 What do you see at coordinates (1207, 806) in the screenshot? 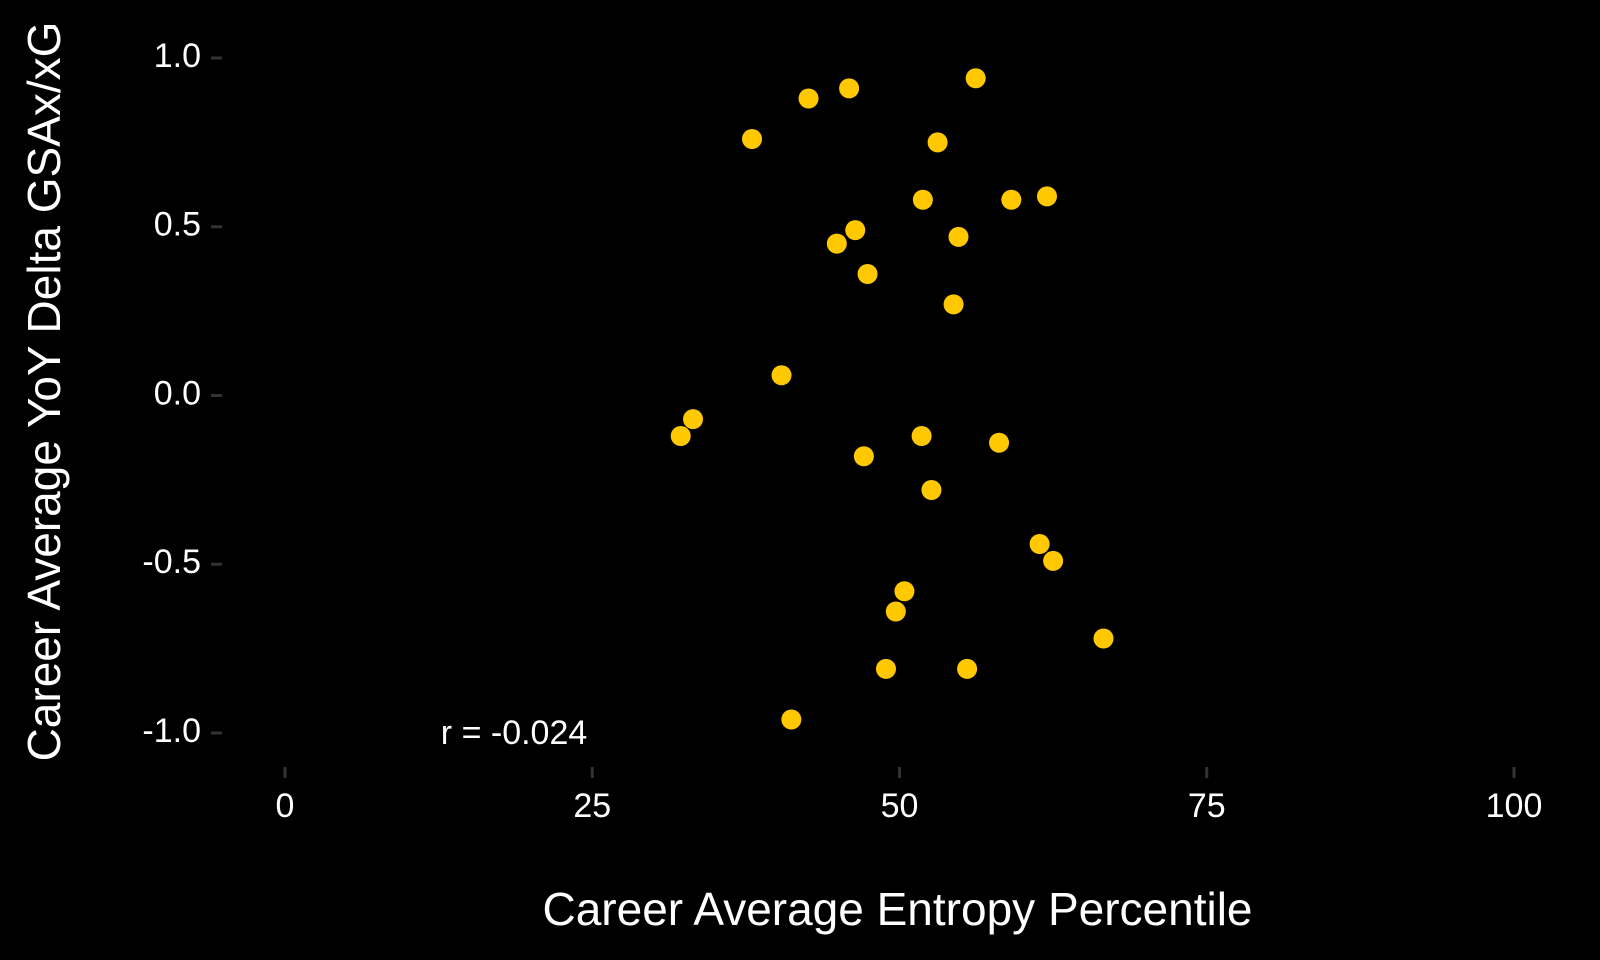
I see `x-tick-label: 75` at bounding box center [1207, 806].